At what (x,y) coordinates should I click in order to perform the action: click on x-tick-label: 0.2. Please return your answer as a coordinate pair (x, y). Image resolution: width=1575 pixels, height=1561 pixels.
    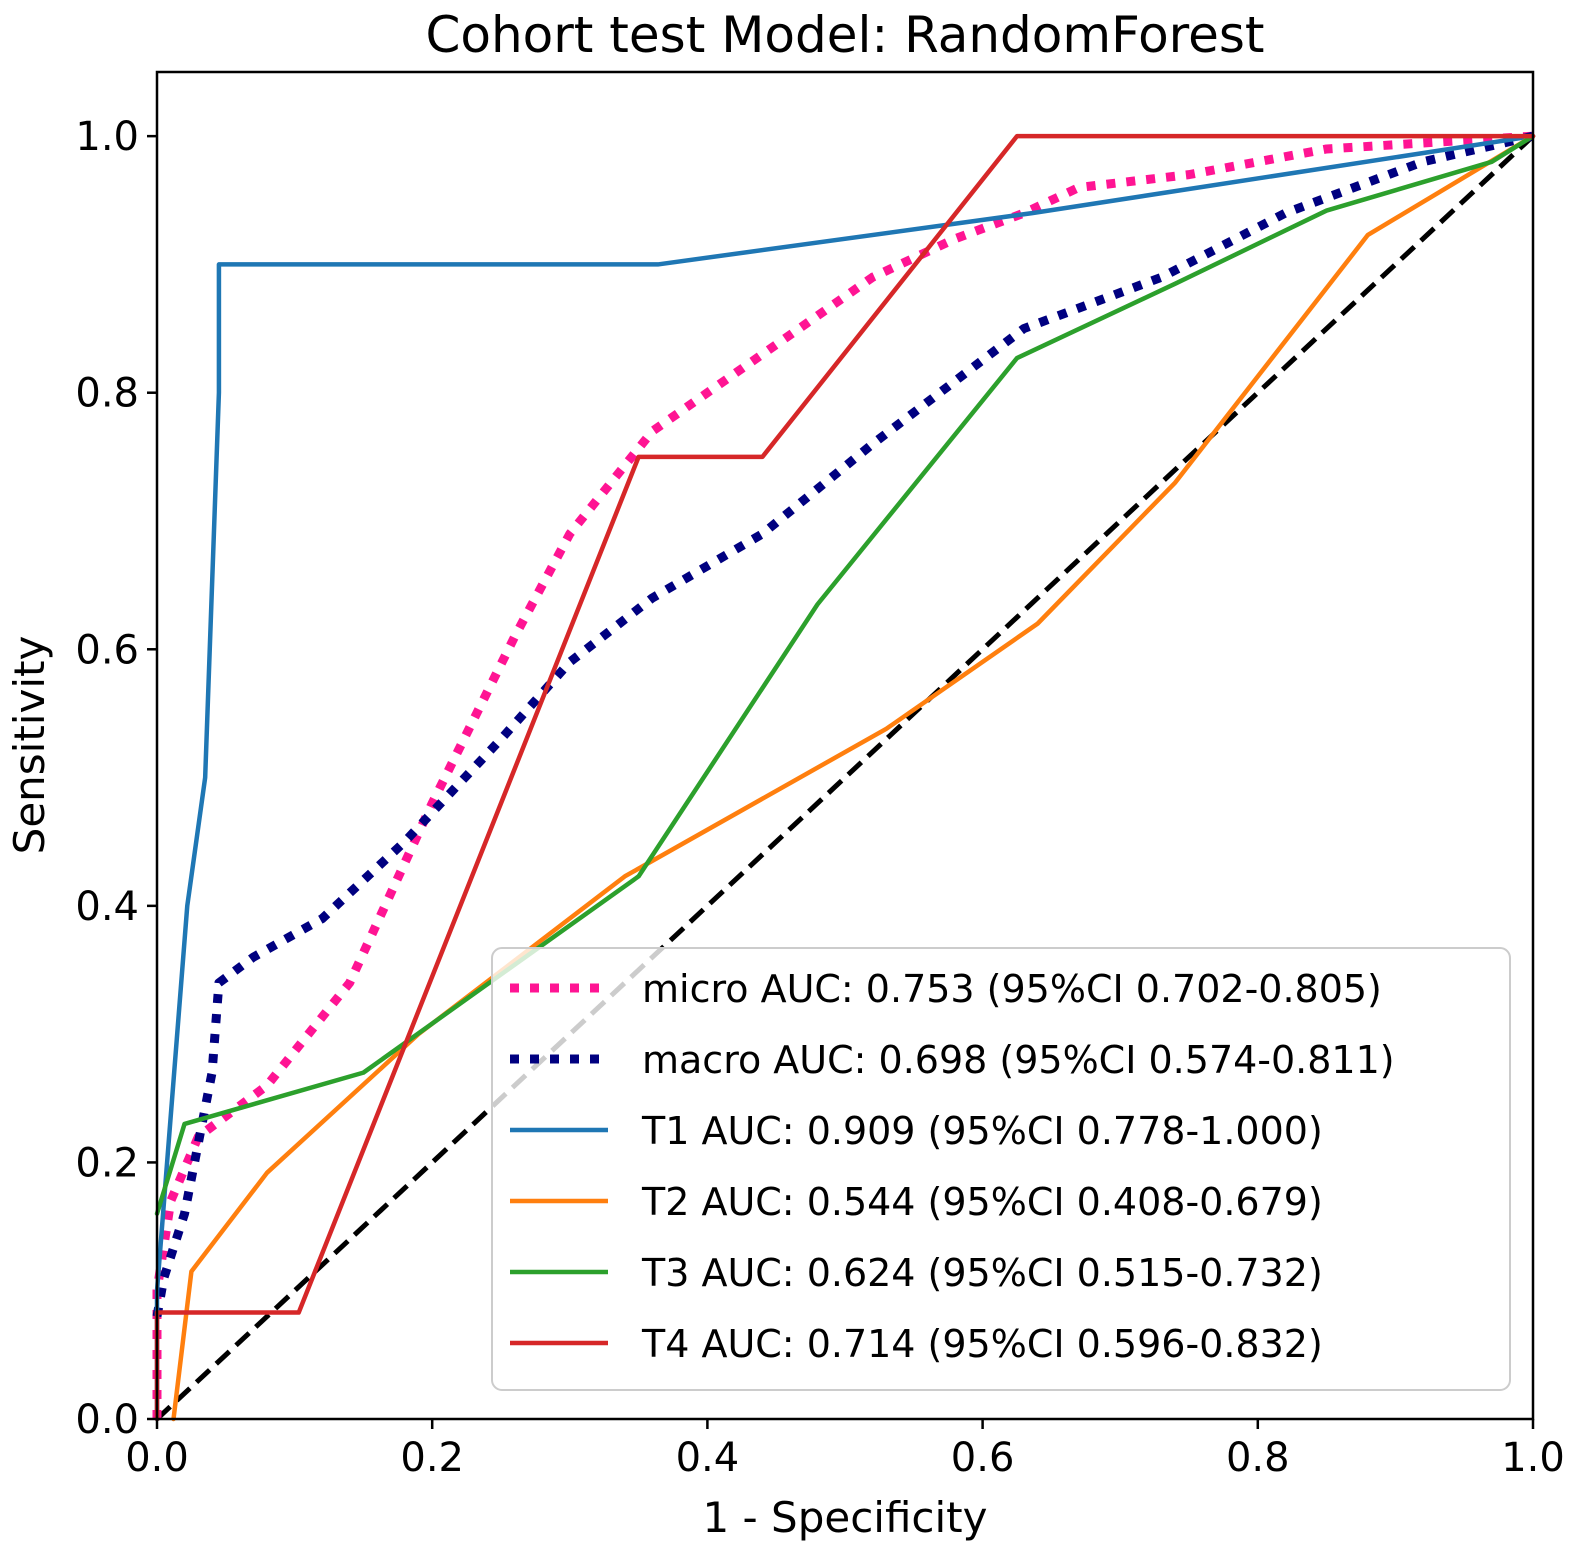
    Looking at the image, I should click on (432, 1458).